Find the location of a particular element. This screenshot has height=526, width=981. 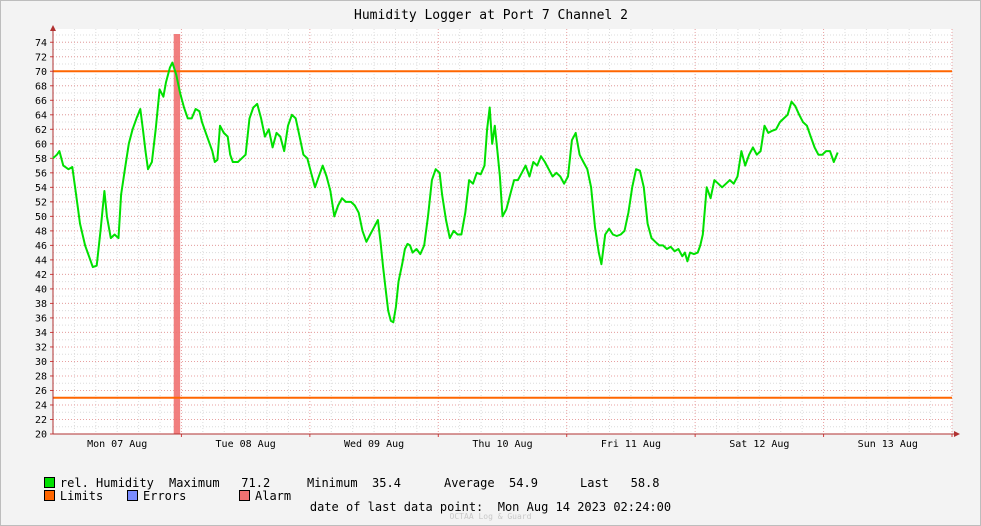

y-tick-label: 60 is located at coordinates (41, 144).